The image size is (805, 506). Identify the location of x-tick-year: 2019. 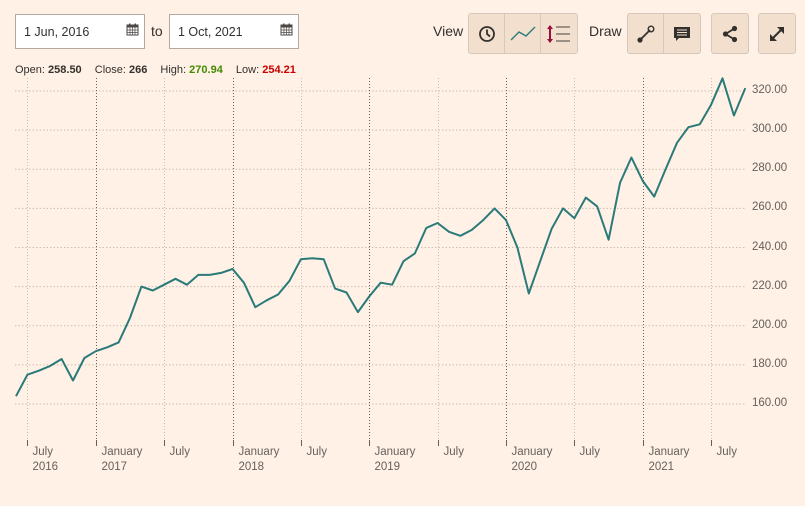
(387, 467).